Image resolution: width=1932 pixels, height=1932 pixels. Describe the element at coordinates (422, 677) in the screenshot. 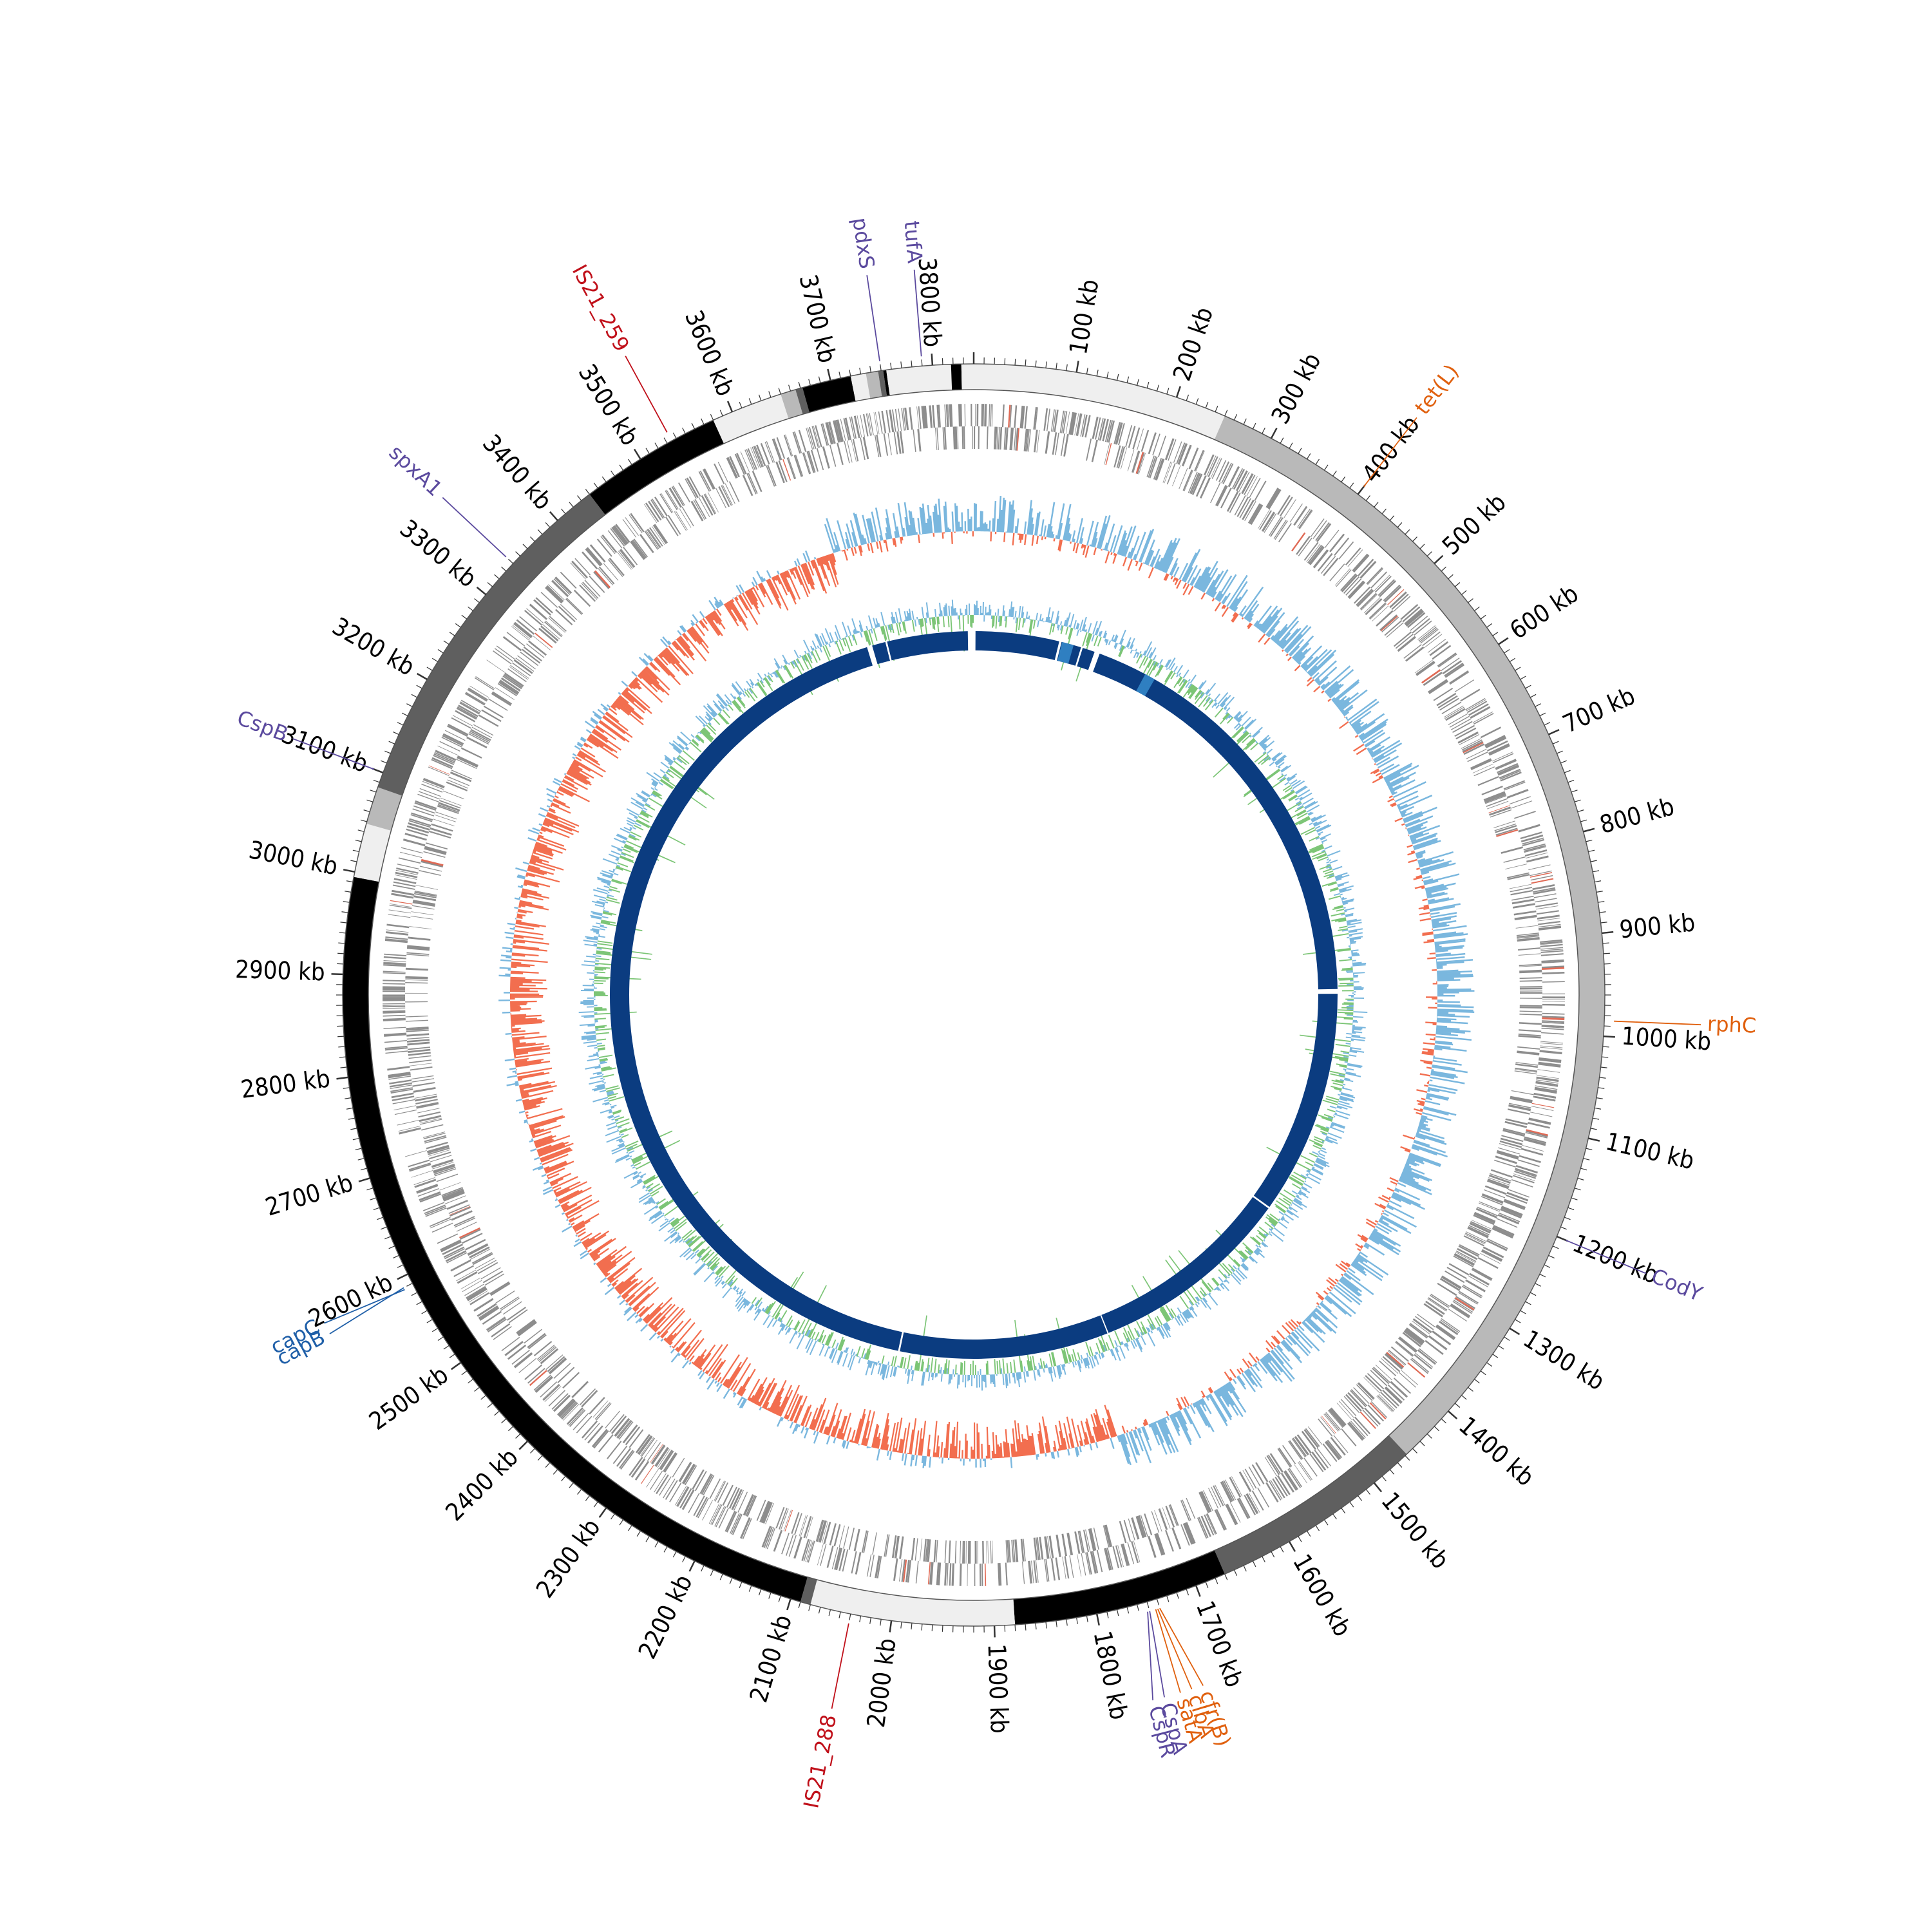

I see `major-tick` at that location.